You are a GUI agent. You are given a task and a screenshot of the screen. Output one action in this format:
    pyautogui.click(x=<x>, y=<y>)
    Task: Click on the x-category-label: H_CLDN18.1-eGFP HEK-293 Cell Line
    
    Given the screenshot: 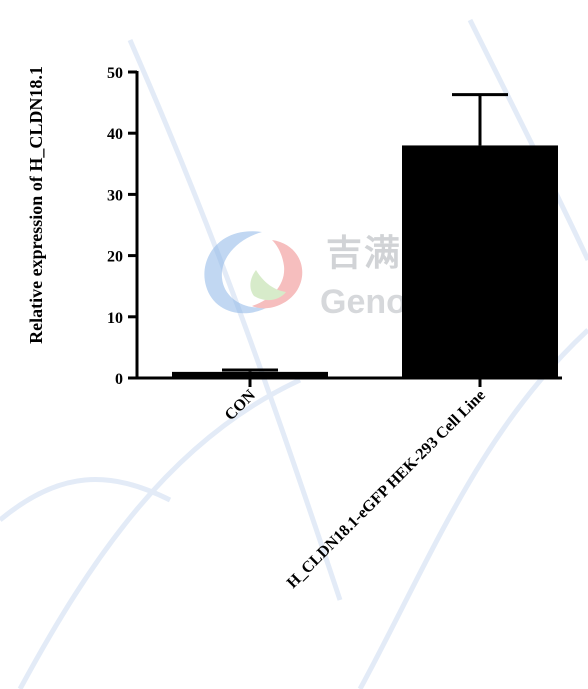 What is the action you would take?
    pyautogui.click(x=386, y=489)
    